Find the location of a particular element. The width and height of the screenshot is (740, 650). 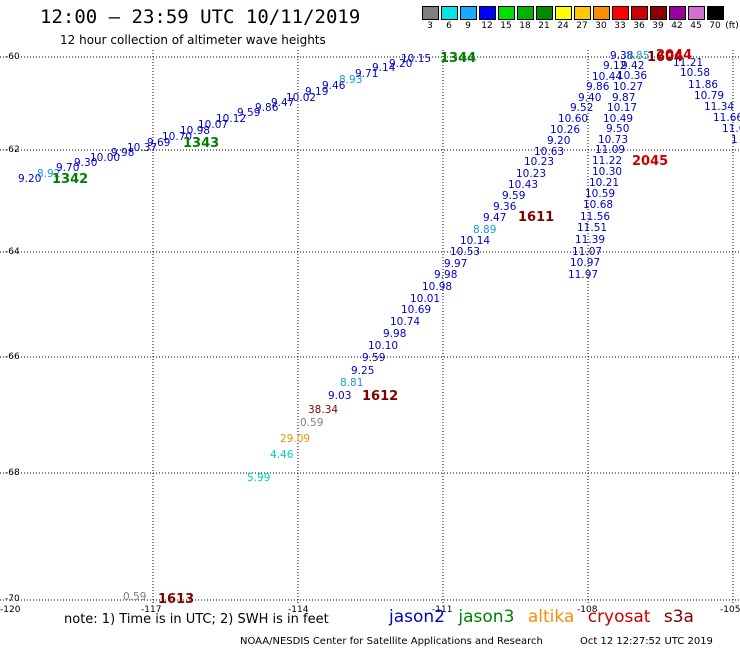

legend-value: 42 is located at coordinates (677, 26).